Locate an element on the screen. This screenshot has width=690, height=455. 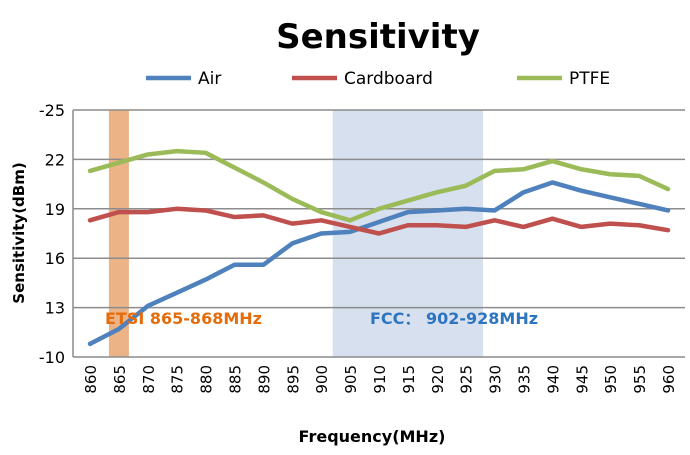
x-tick-label: 960 is located at coordinates (669, 379).